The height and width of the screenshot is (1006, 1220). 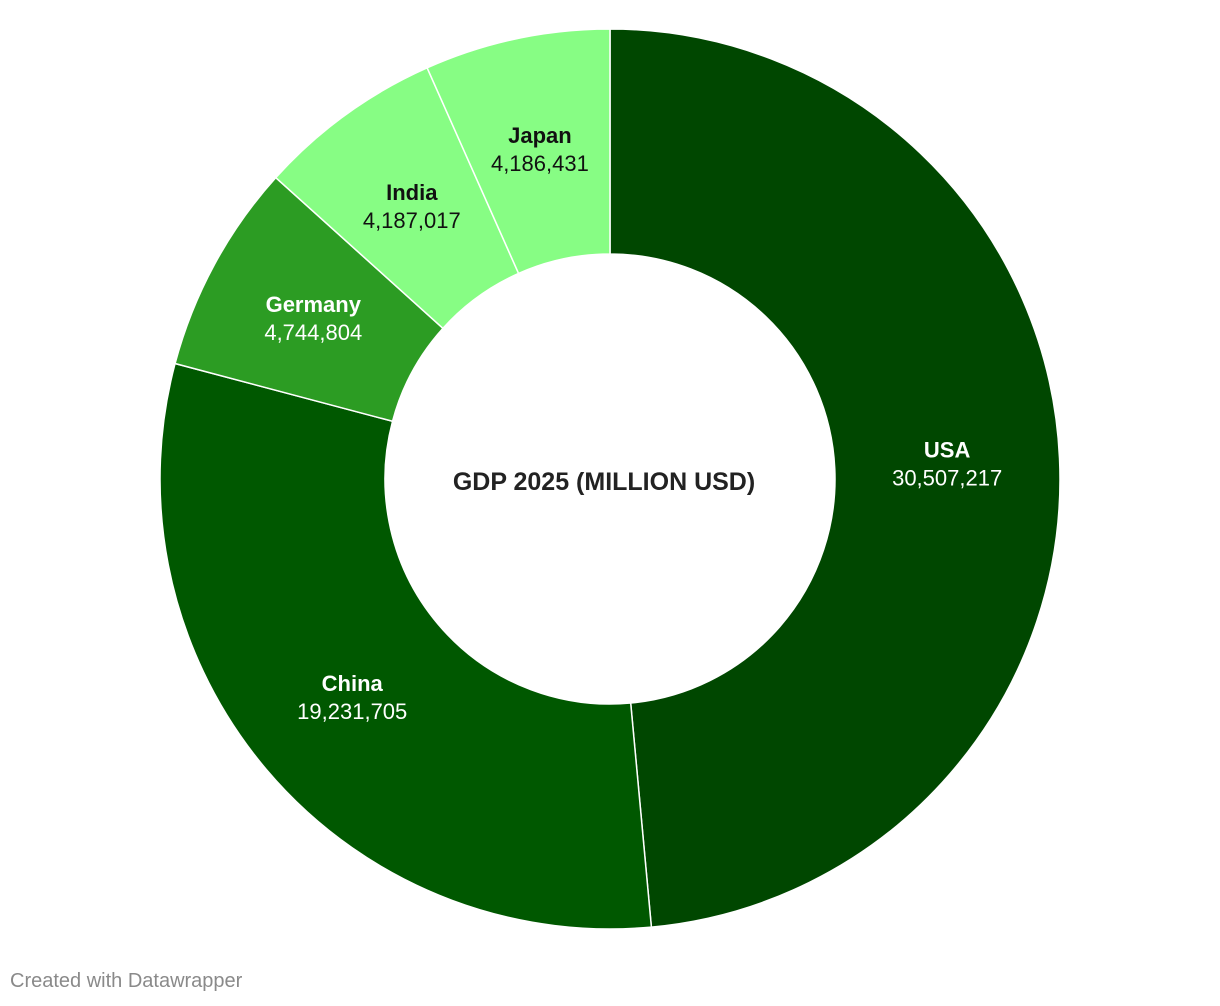 I want to click on slice-value-china: 19,231,705, so click(x=352, y=711).